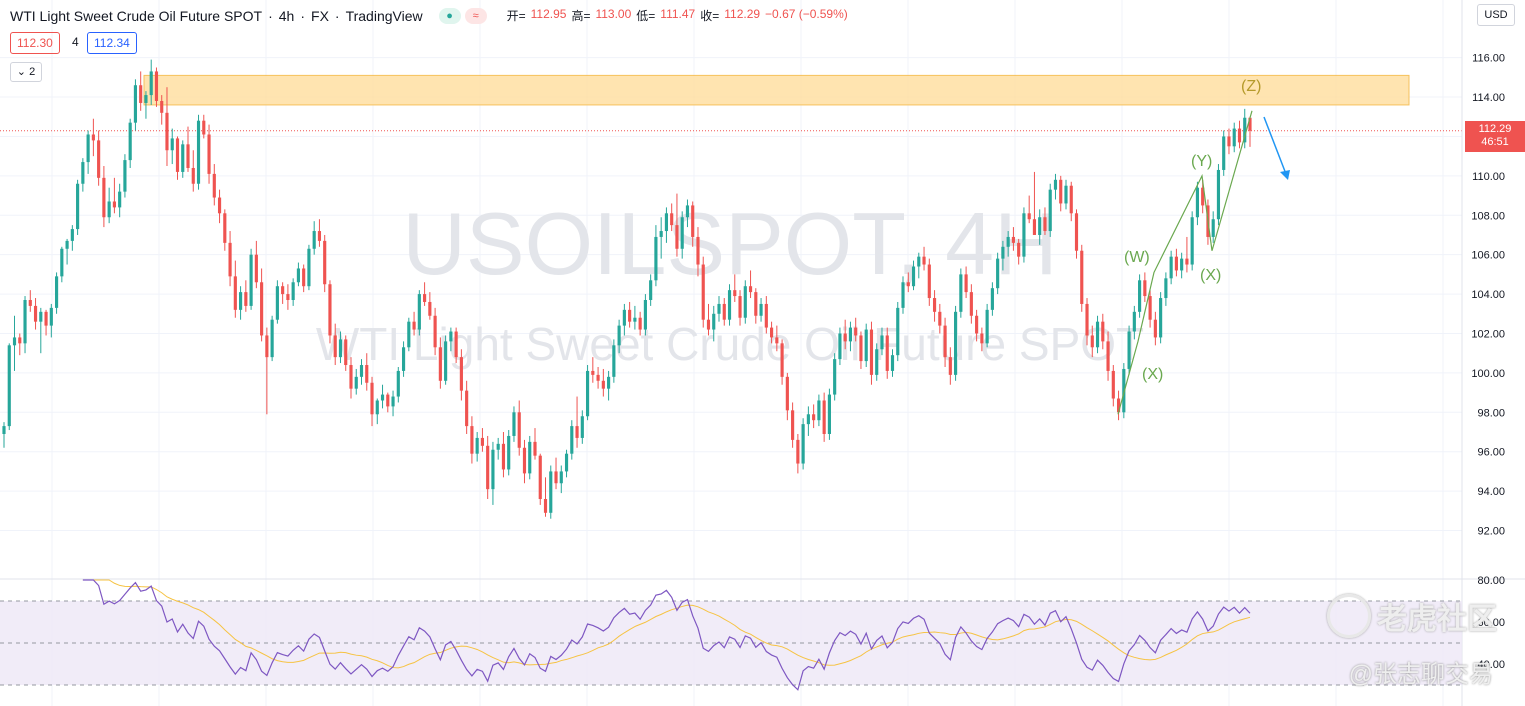 The image size is (1525, 706). Describe the element at coordinates (1420, 674) in the screenshot. I see `author-watermark: @张志聊交易` at that location.